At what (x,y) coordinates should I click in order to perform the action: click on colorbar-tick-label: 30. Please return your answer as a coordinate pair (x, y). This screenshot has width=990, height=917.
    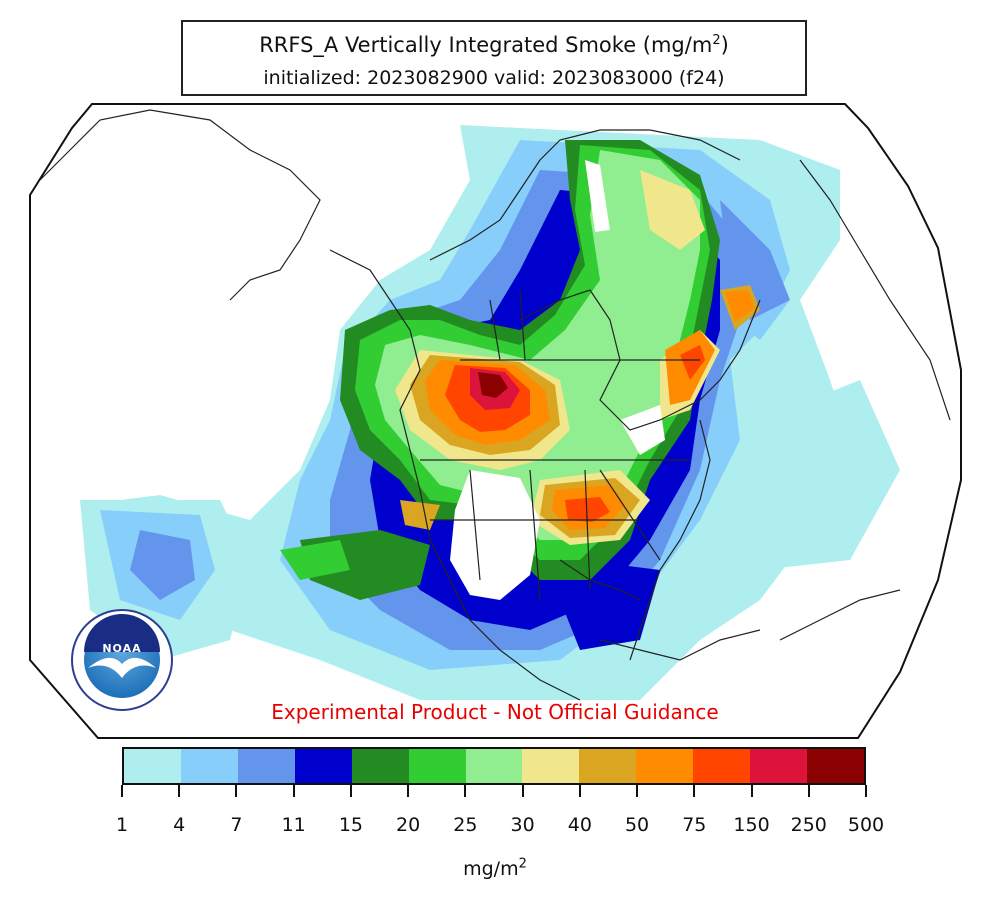
    Looking at the image, I should click on (522, 825).